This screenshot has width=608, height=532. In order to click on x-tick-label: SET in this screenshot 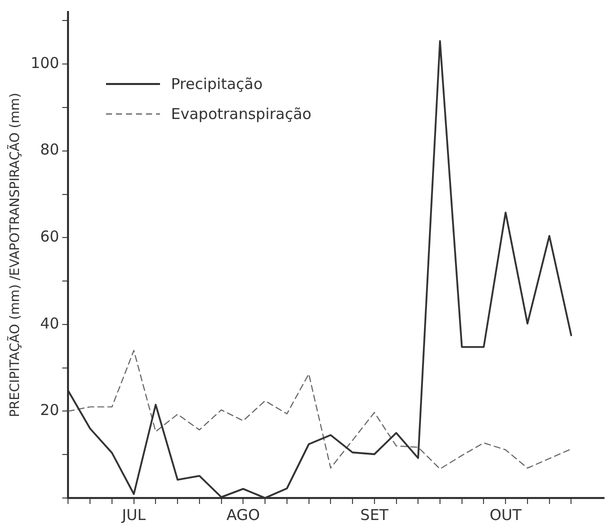, I will do `click(375, 515)`.